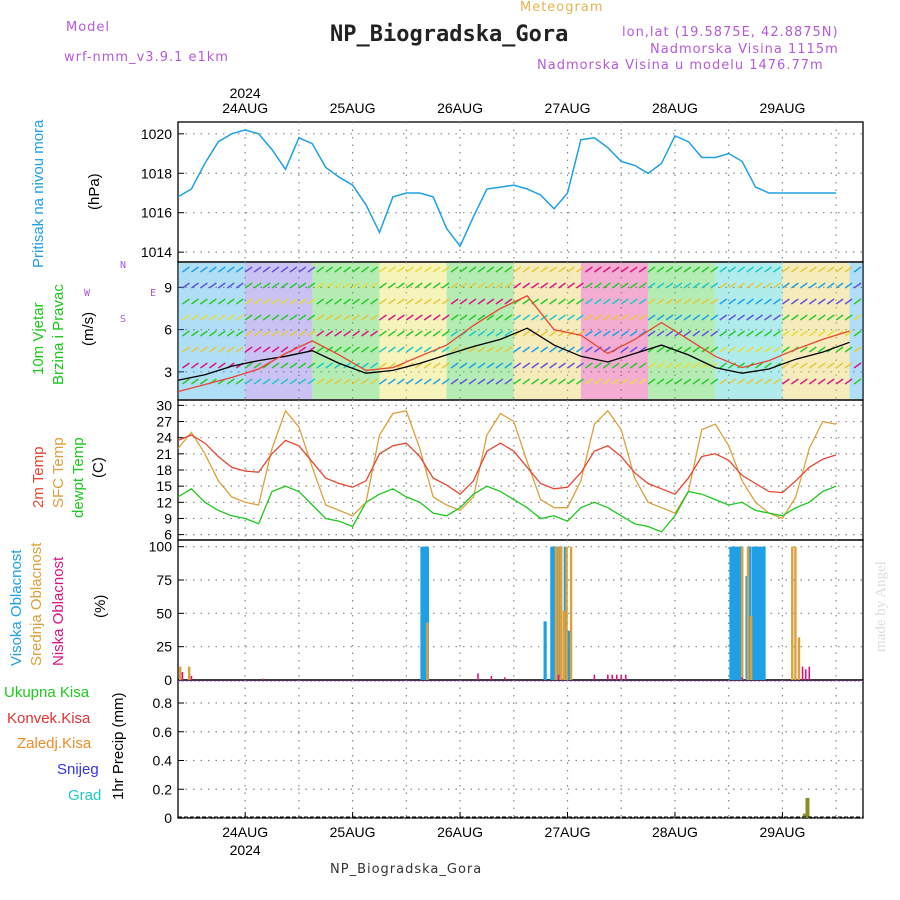 This screenshot has height=900, width=900. What do you see at coordinates (764, 613) in the screenshot?
I see `high-cloud-bar` at bounding box center [764, 613].